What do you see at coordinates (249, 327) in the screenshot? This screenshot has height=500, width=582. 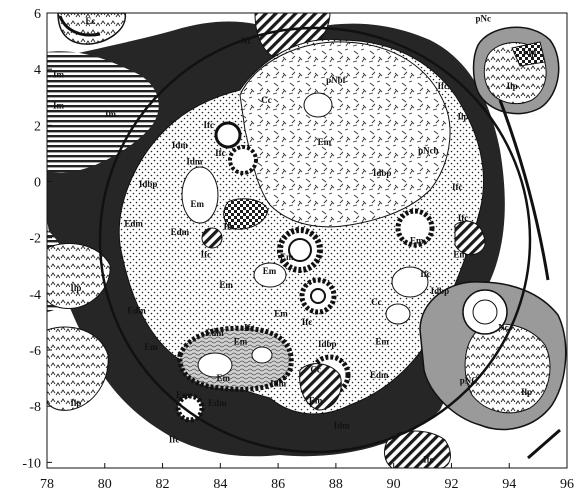 I see `unit-label-u42: Ifc` at bounding box center [249, 327].